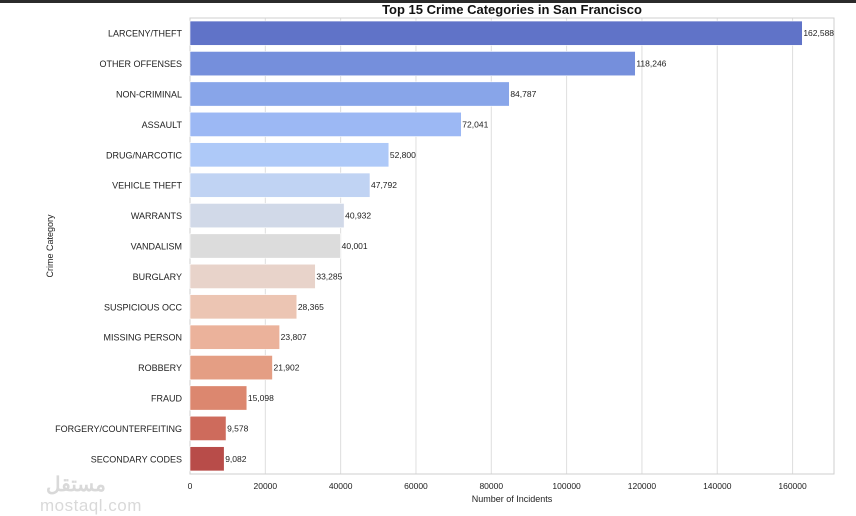 This screenshot has width=856, height=516. What do you see at coordinates (252, 276) in the screenshot?
I see `bar-burglary` at bounding box center [252, 276].